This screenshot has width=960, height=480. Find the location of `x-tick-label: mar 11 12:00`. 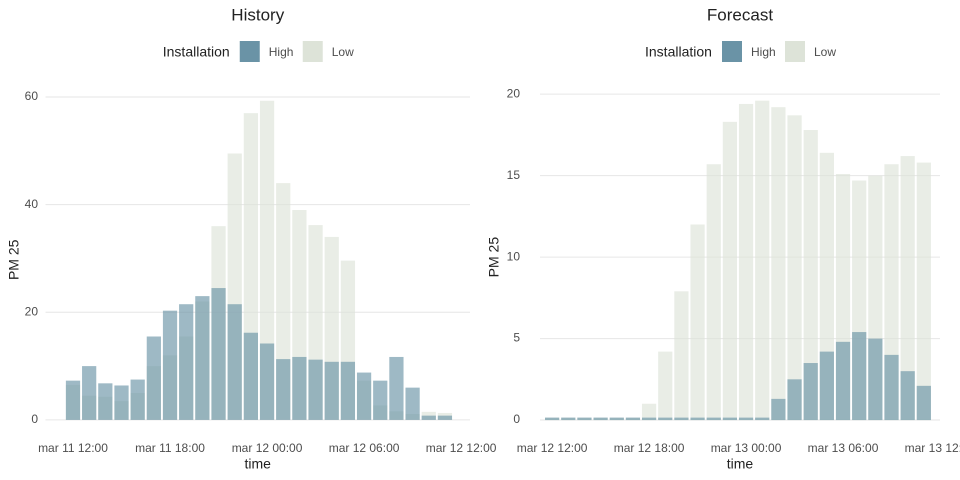

x-tick-label: mar 11 12:00 is located at coordinates (73, 448).